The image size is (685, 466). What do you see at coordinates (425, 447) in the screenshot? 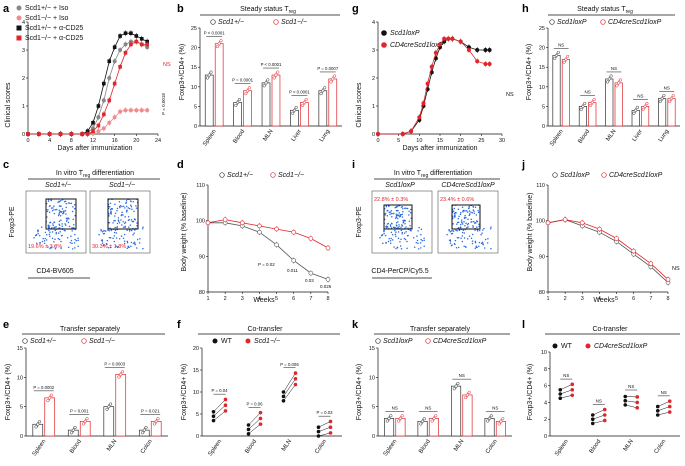
I see `category-label: Blood` at bounding box center [425, 447].